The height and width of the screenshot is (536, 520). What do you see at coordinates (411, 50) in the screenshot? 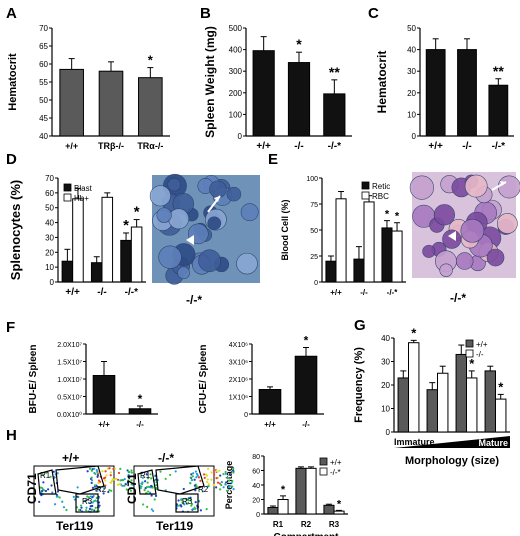
I see `y-tick-label: 40` at bounding box center [411, 50].